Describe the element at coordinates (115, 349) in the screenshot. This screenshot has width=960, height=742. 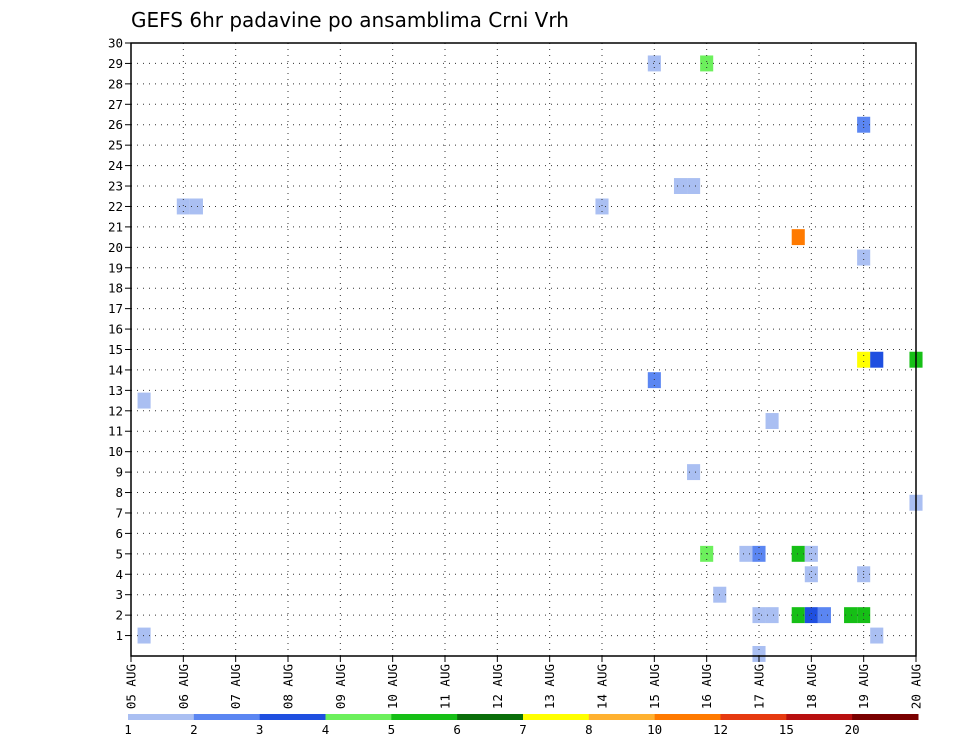
I see `y-tick-label: 15` at that location.